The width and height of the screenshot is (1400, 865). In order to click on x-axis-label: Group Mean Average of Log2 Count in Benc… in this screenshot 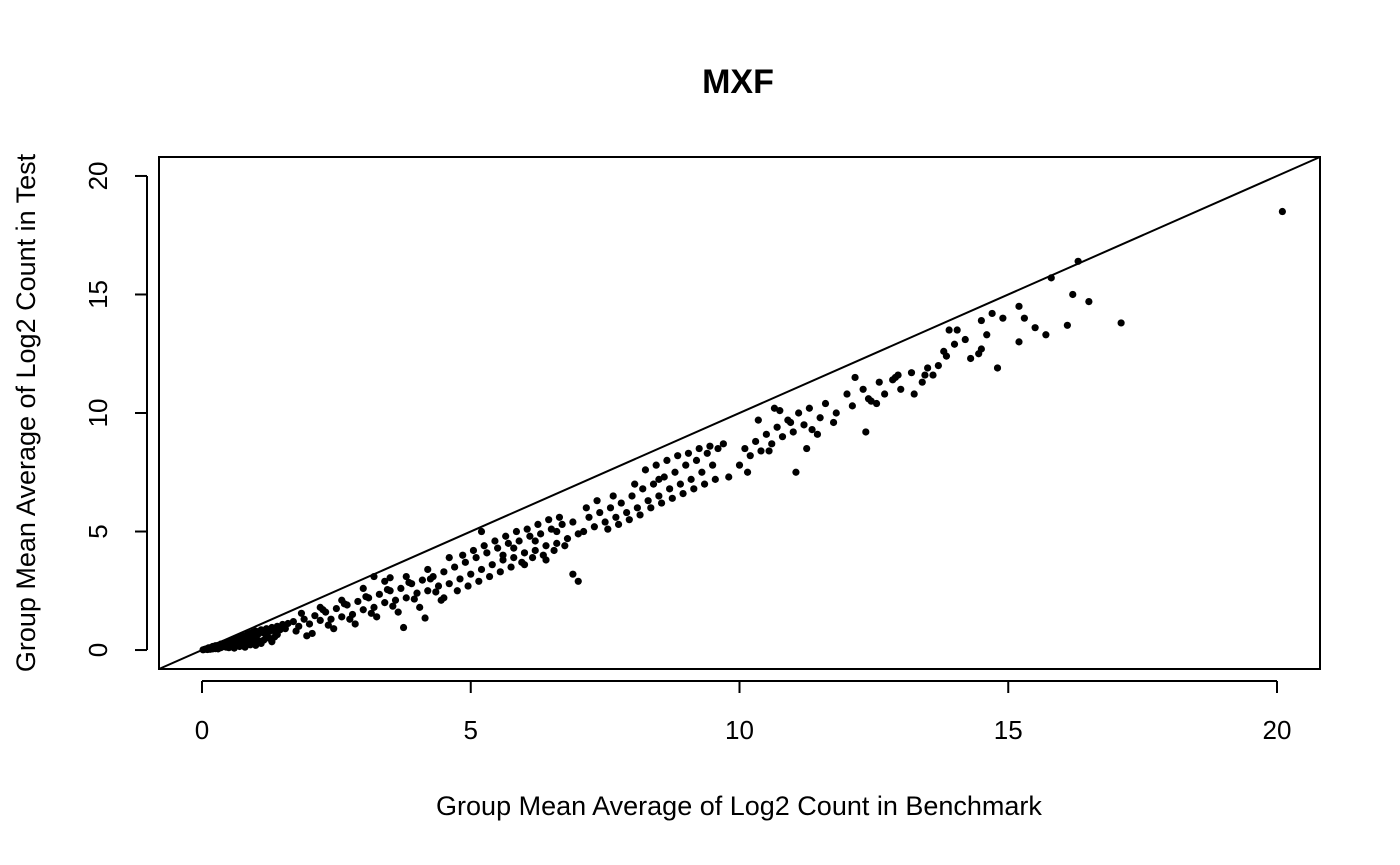, I will do `click(739, 806)`.